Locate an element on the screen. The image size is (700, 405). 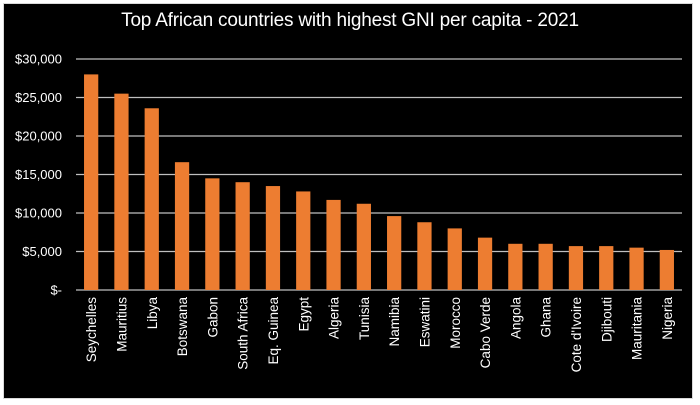
x-tick-label: Eswatini is located at coordinates (424, 322).